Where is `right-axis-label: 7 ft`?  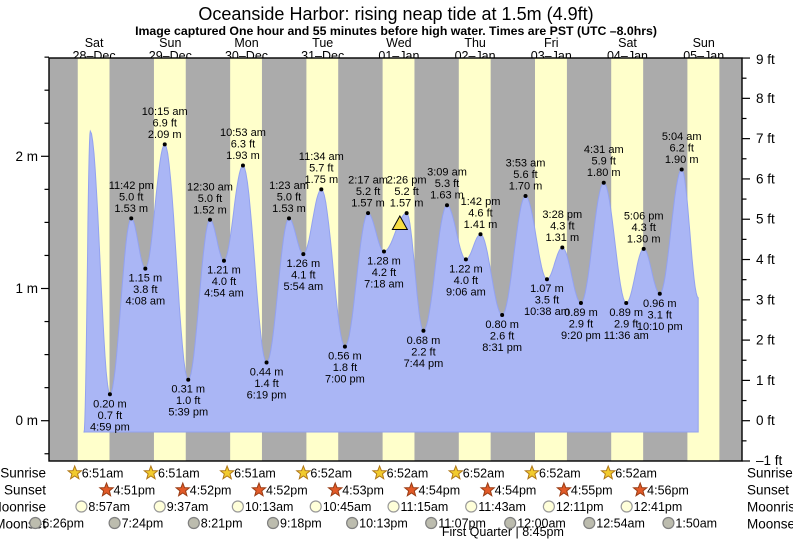 right-axis-label: 7 ft is located at coordinates (765, 138).